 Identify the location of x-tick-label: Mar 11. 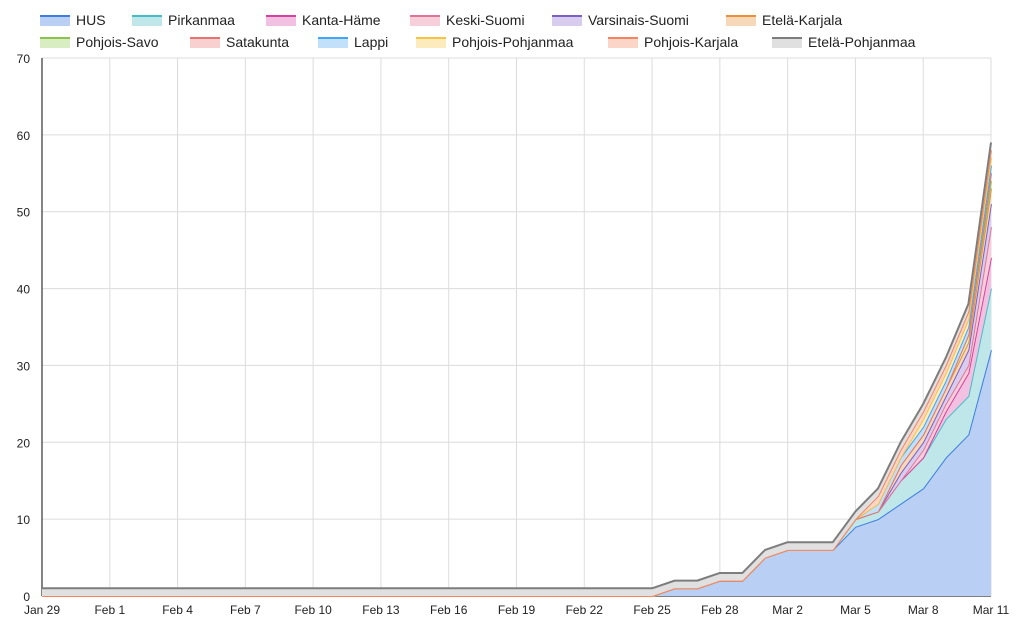
(991, 610).